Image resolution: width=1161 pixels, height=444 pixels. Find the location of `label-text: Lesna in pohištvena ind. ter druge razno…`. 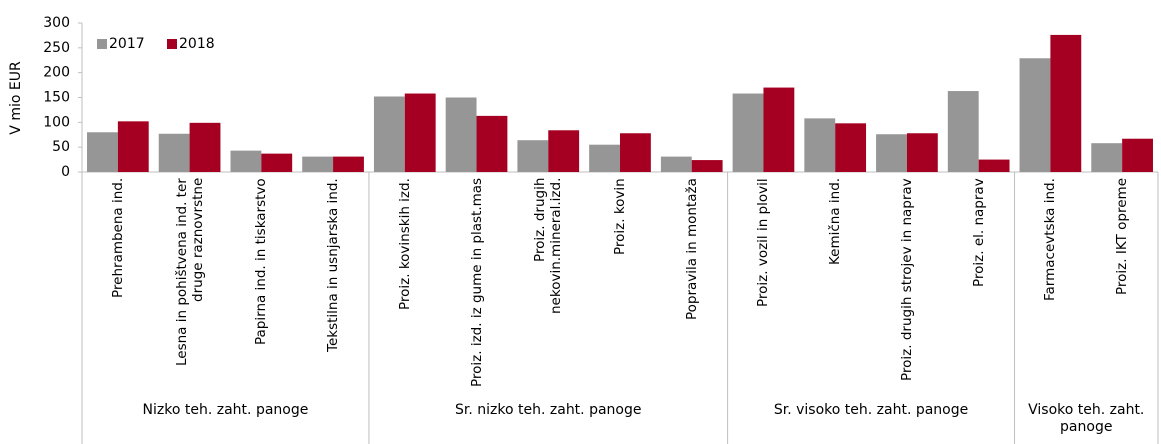

label-text: Lesna in pohištvena ind. ter druge razno… is located at coordinates (189, 272).